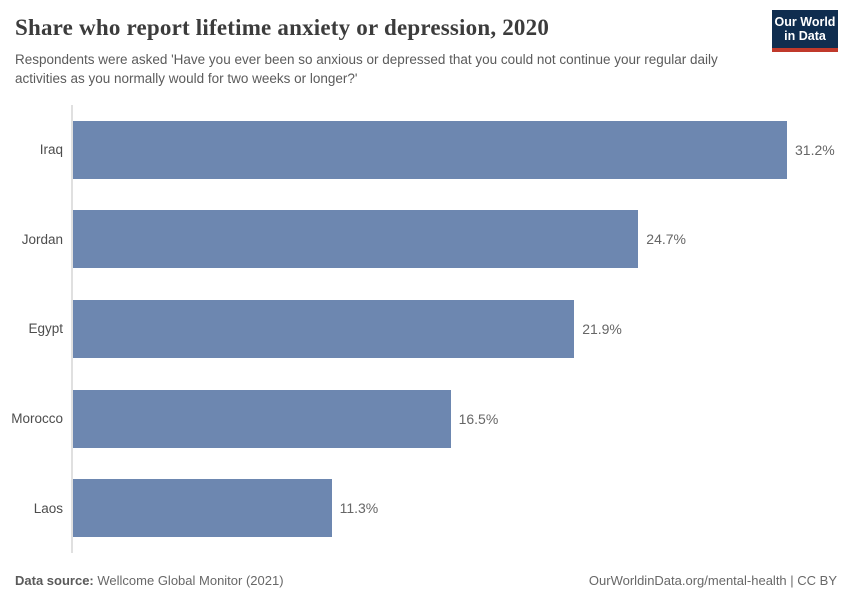  Describe the element at coordinates (48, 508) in the screenshot. I see `bar-row-label: Laos` at that location.